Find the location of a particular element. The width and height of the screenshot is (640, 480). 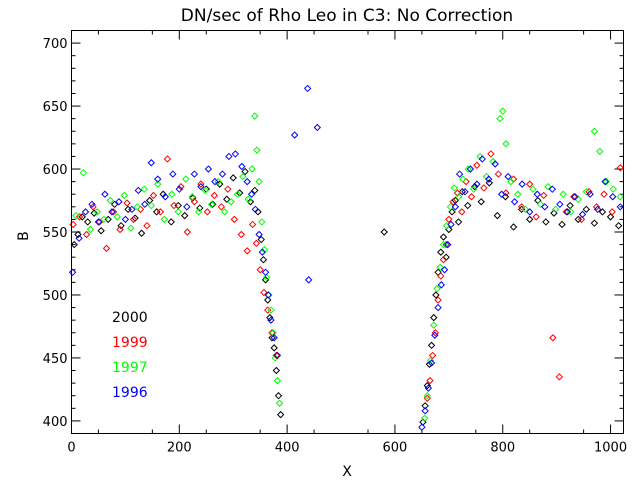

y-tick-label: 550 is located at coordinates (55, 233).